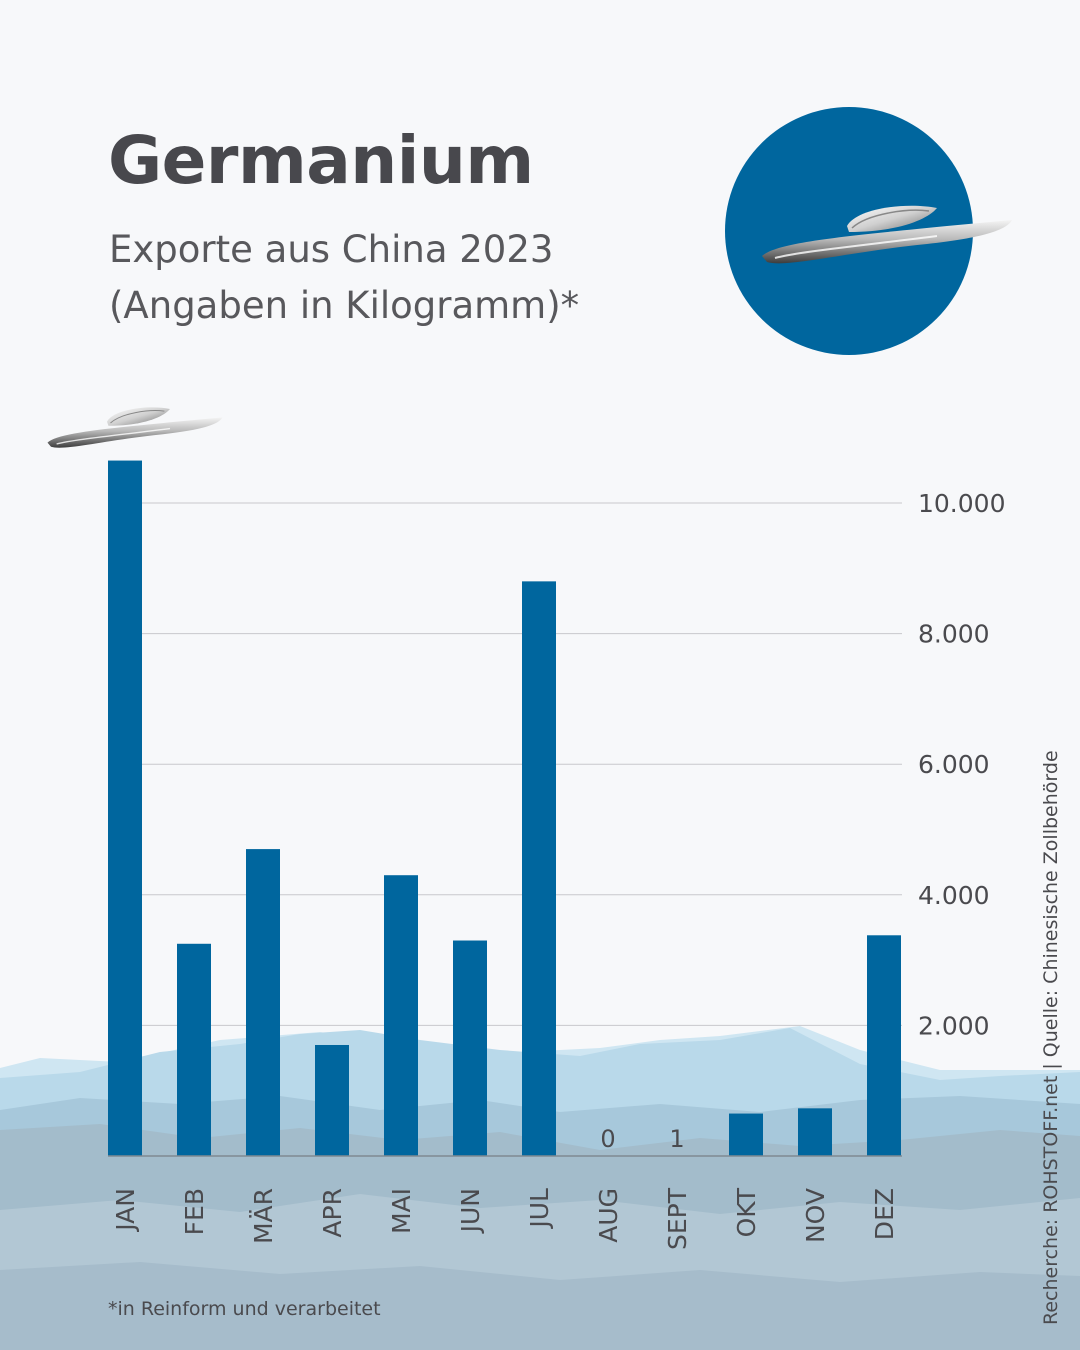 The width and height of the screenshot is (1080, 1350). Describe the element at coordinates (815, 1215) in the screenshot. I see `x-tick-label: NOV` at that location.